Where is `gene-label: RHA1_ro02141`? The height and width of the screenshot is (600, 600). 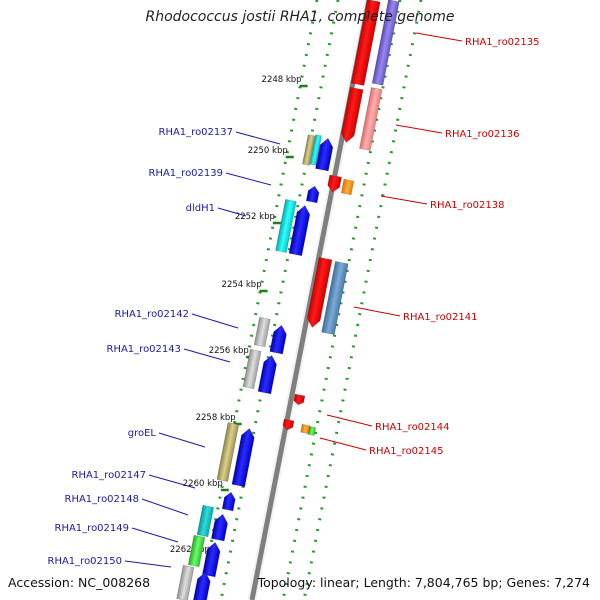
gene-label: RHA1_ro02141 is located at coordinates (440, 317).